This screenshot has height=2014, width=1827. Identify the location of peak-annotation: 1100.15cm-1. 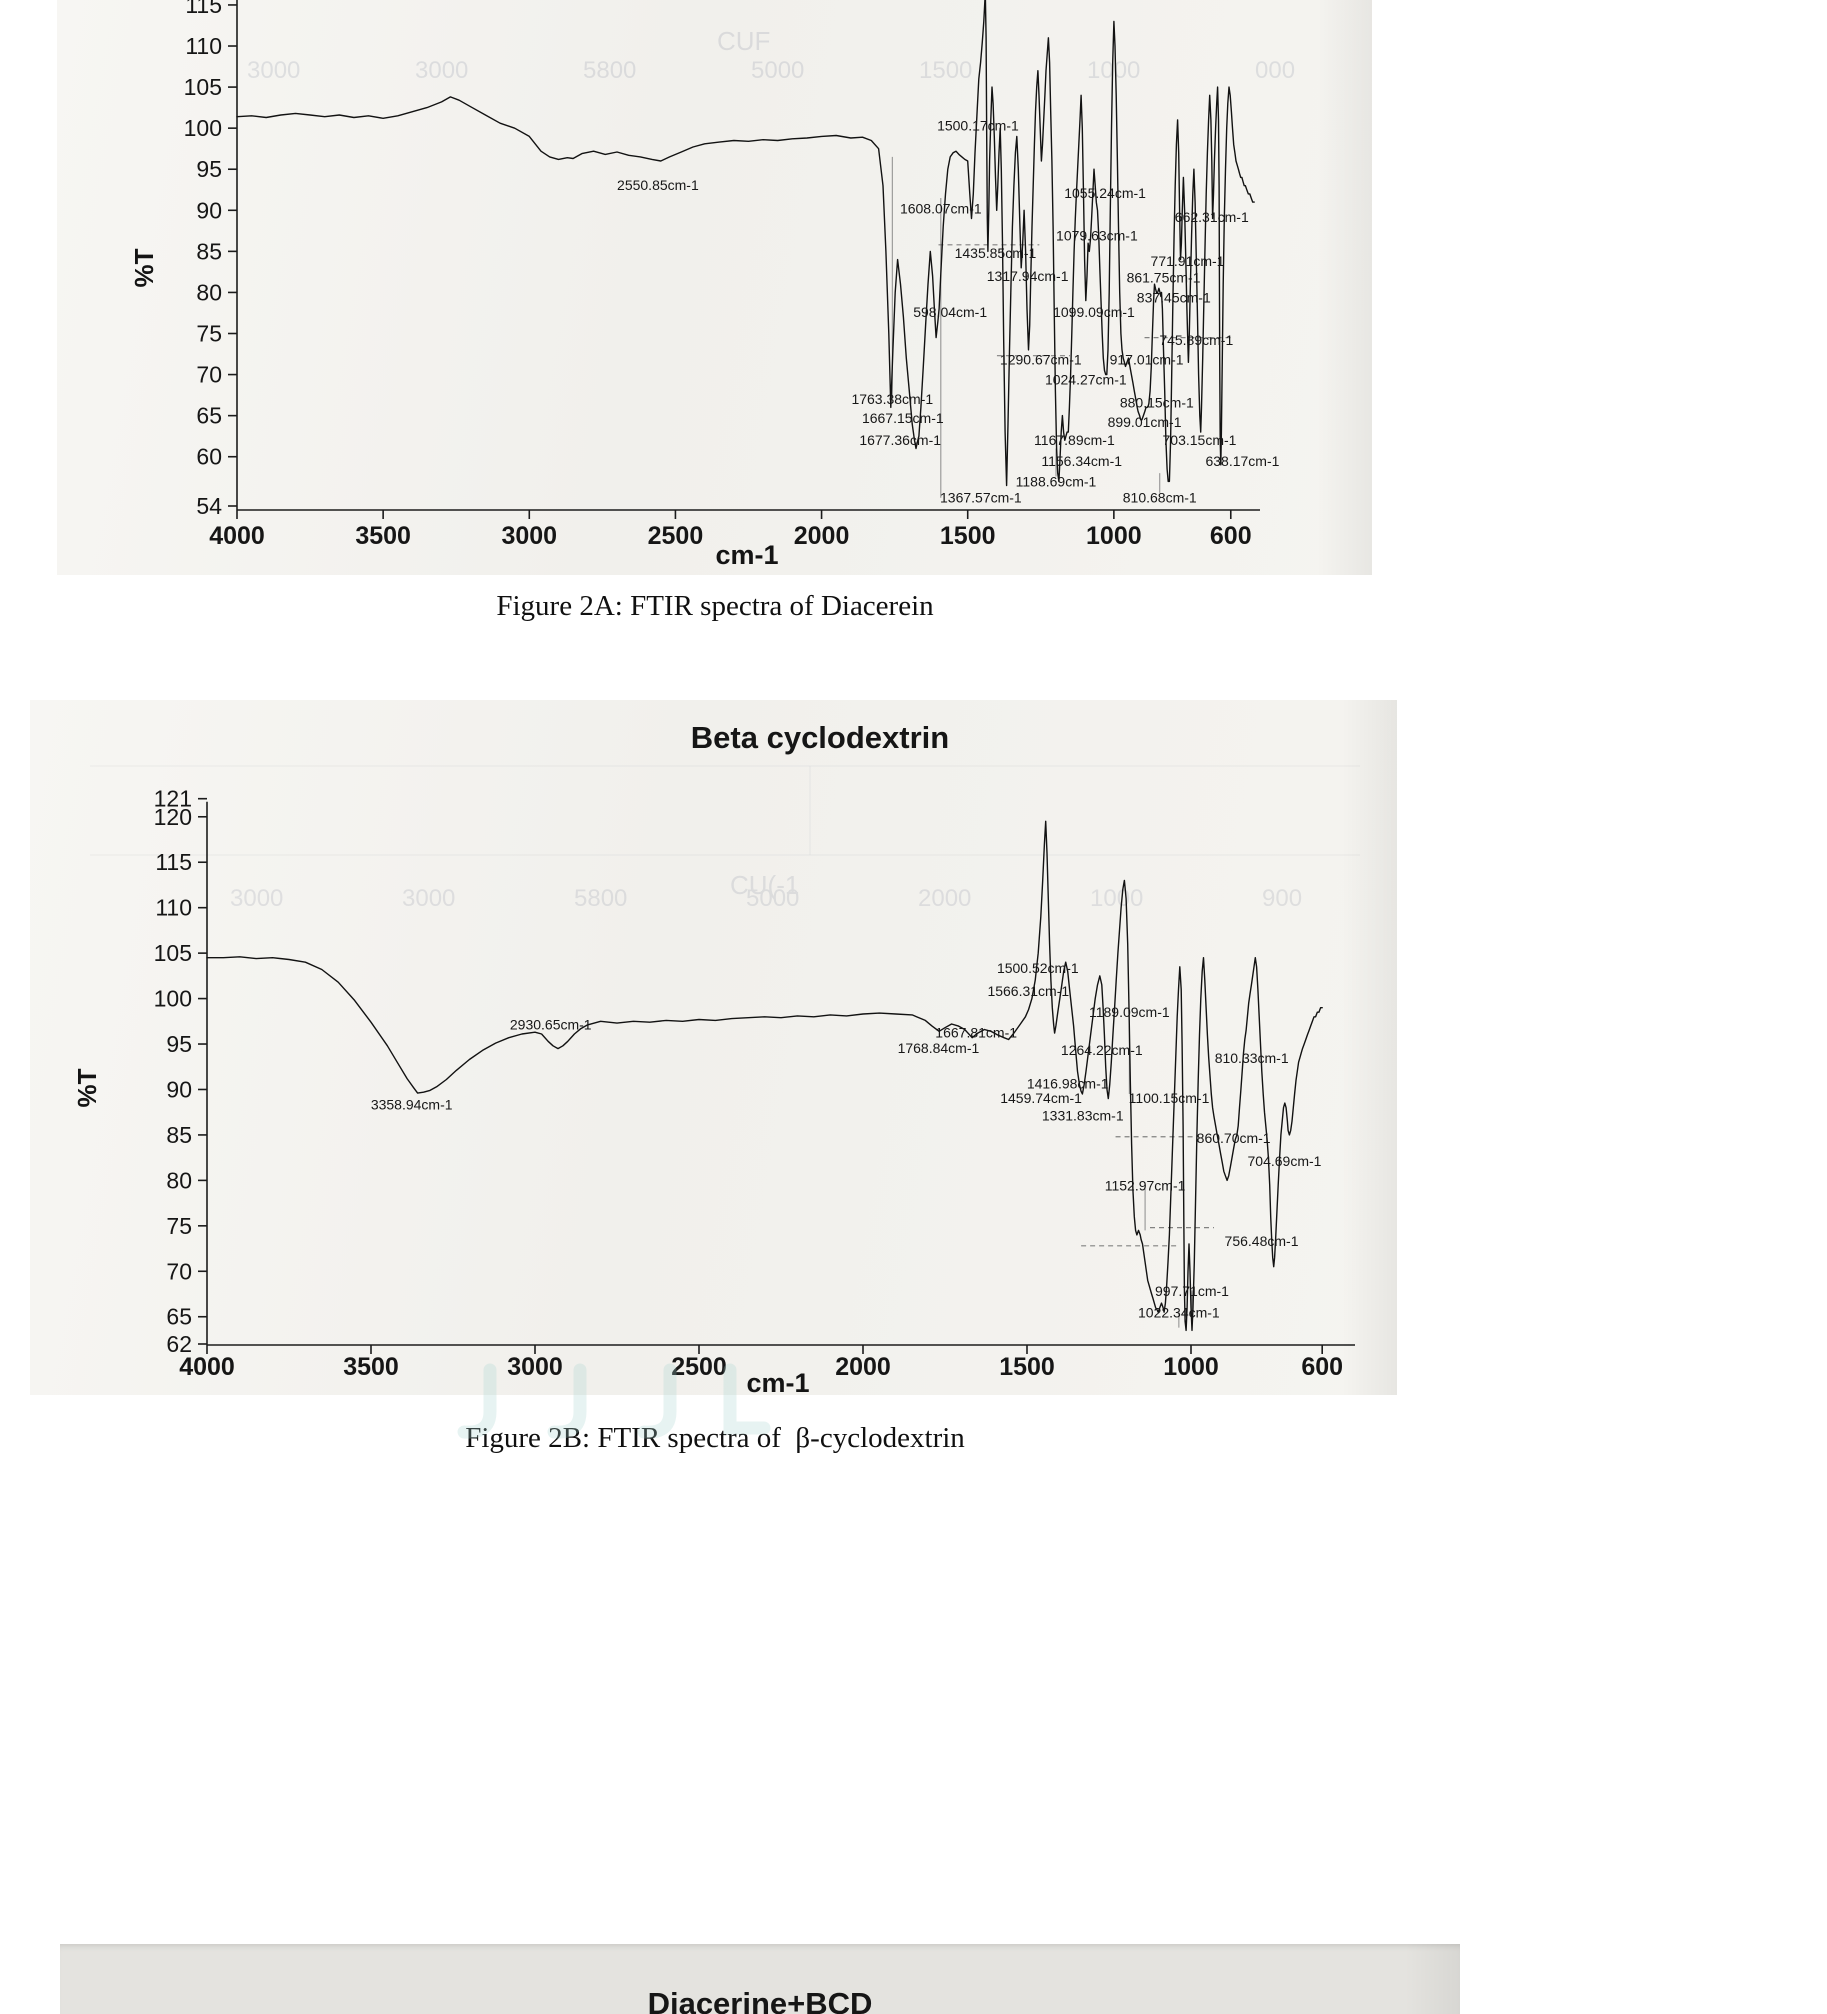
(1169, 1098).